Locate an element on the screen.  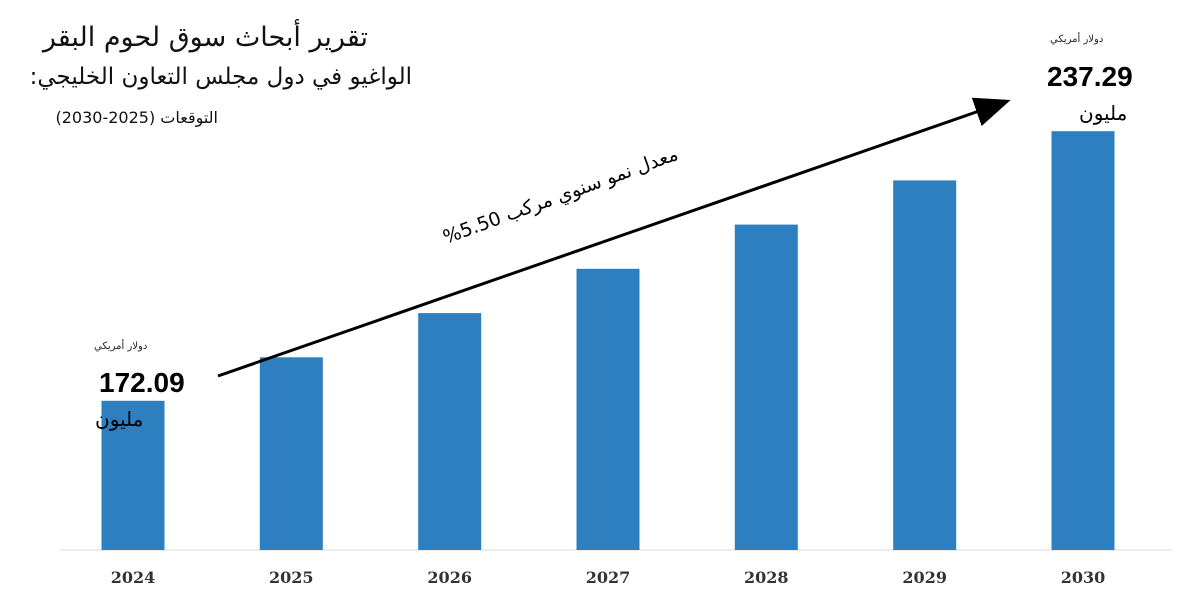
x-tick-2027: 2027 is located at coordinates (608, 577).